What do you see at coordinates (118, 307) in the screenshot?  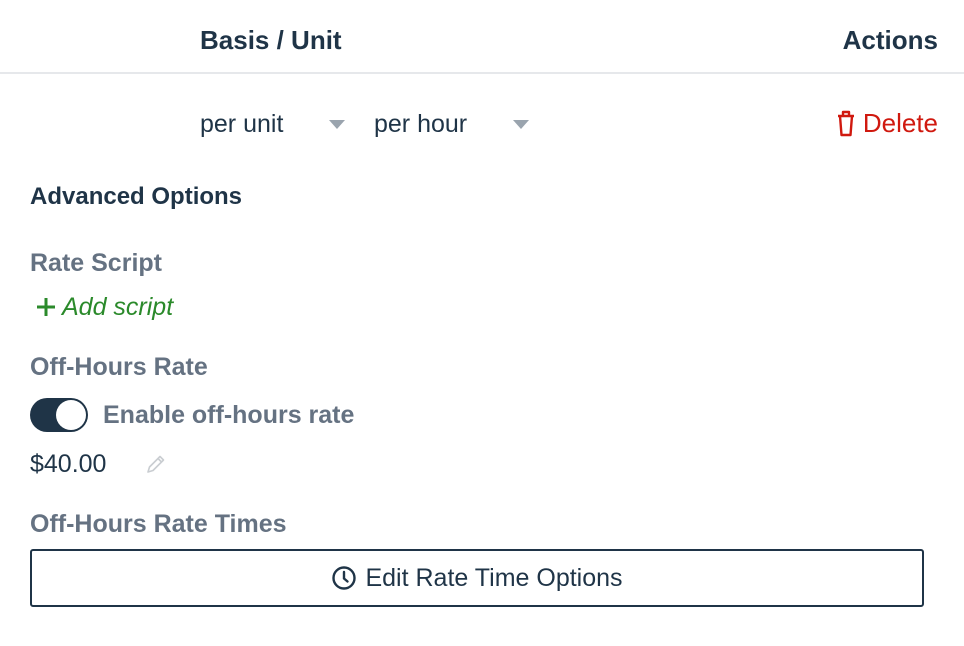 I see `add-script-label: Add script` at bounding box center [118, 307].